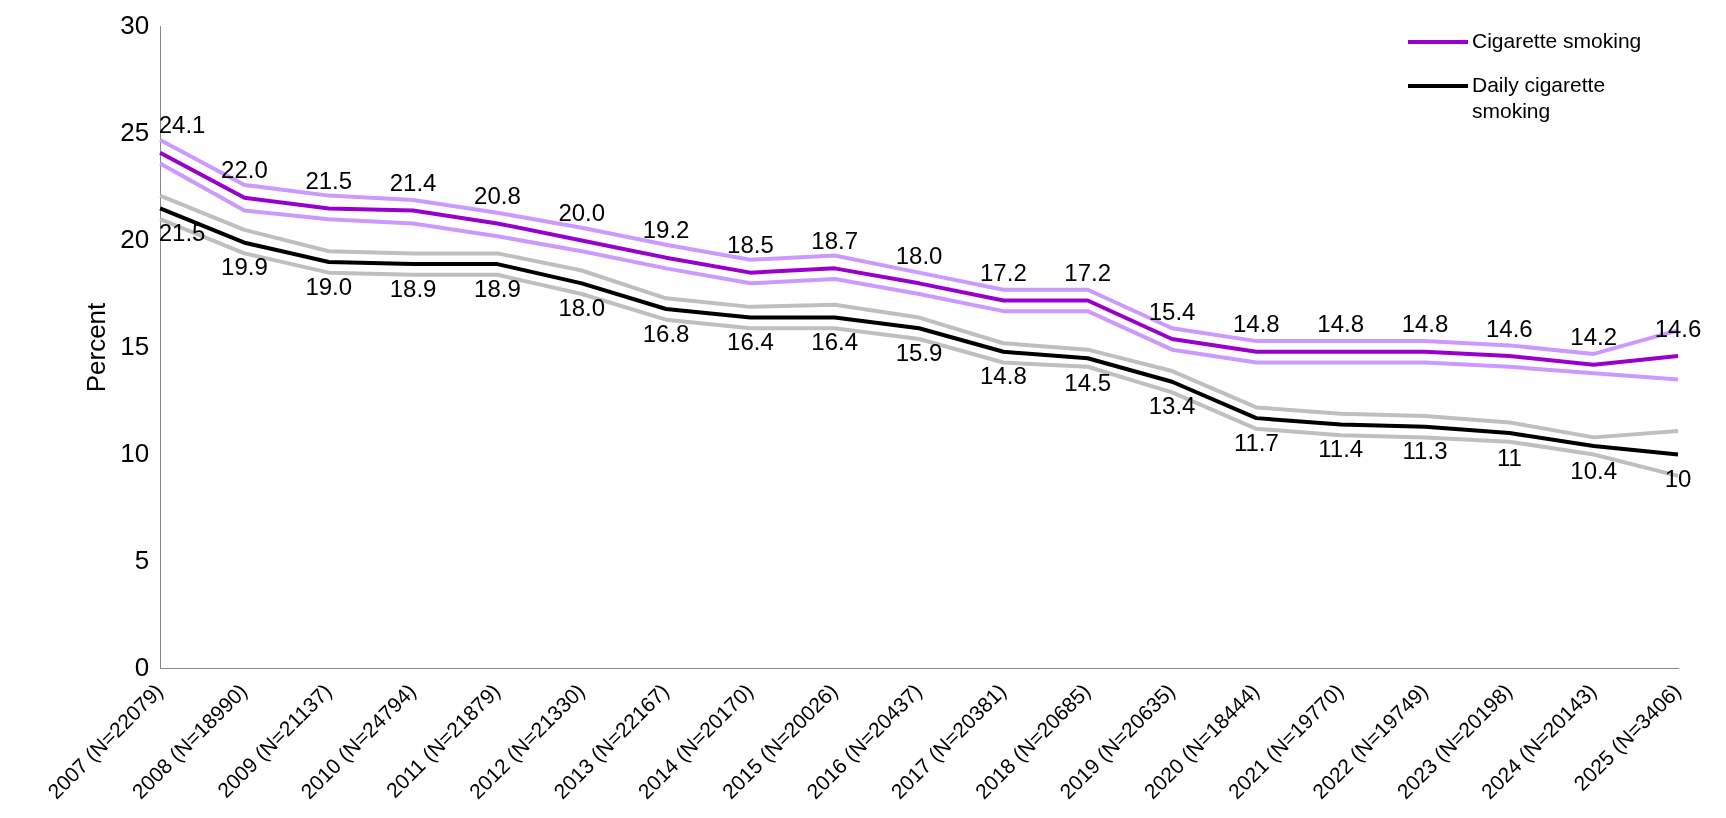 The width and height of the screenshot is (1726, 818). I want to click on y-tick-label: 0, so click(142, 666).